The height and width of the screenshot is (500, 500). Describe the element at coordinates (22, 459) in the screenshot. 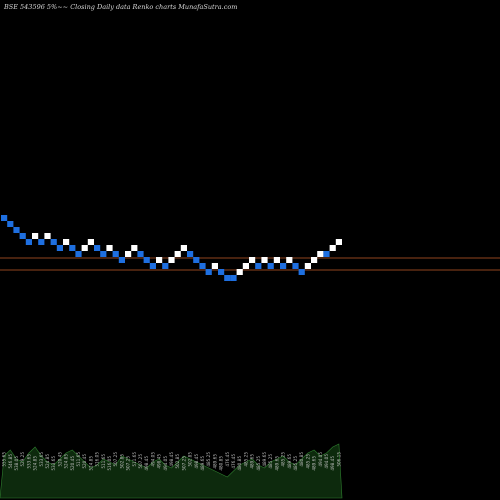

I see `brick-value-label: 529.25` at that location.